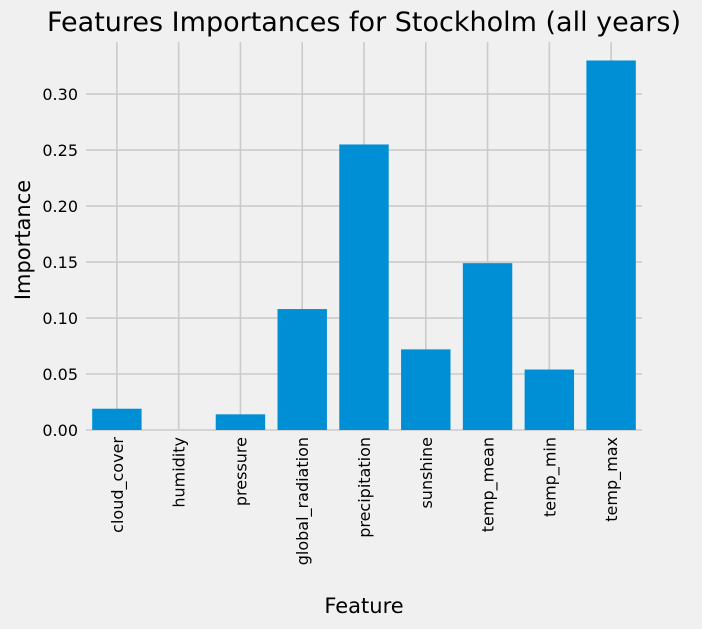 The height and width of the screenshot is (629, 702). I want to click on bar-pressure, so click(240, 422).